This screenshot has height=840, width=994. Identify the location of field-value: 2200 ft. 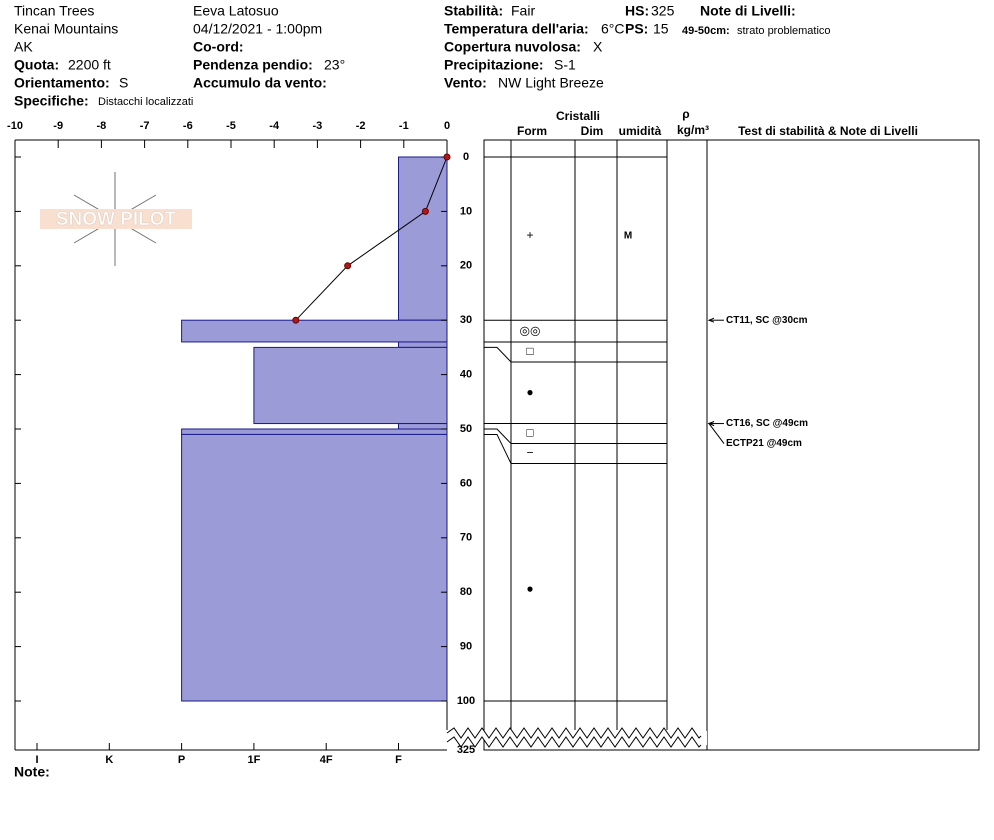
(89, 65).